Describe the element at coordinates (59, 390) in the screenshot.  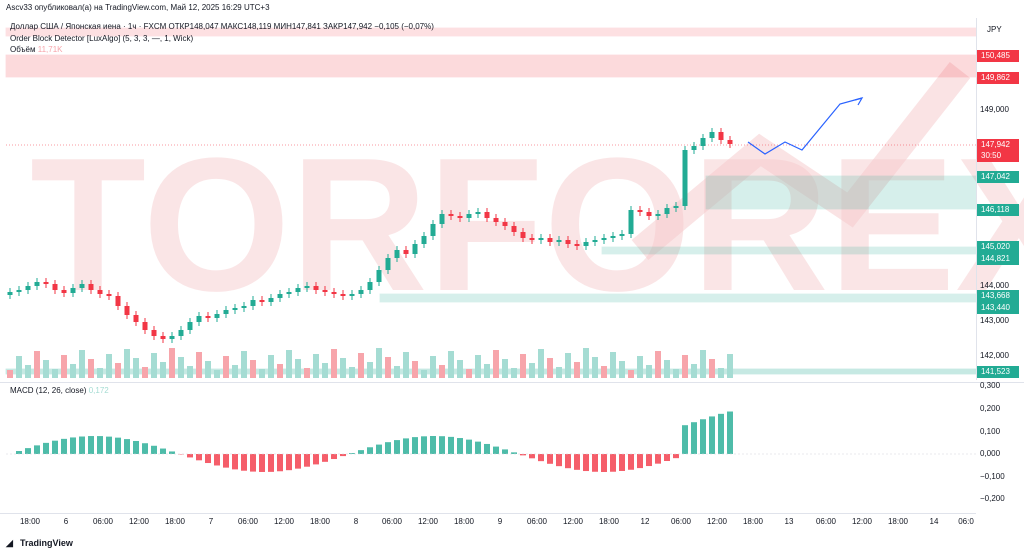
I see `macd-legend: MACD (12, 26, close) 0,172` at that location.